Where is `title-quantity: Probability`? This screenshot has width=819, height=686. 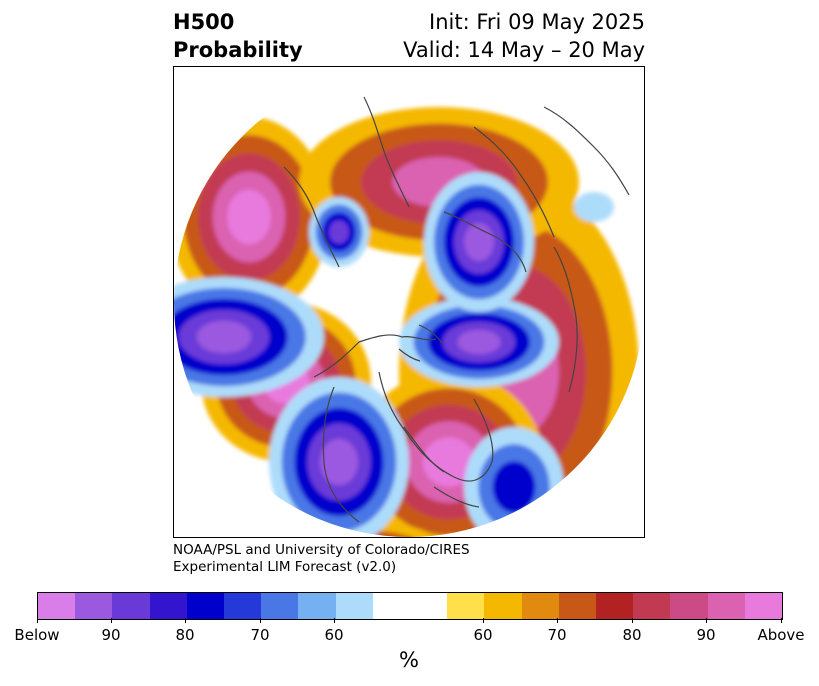
title-quantity: Probability is located at coordinates (238, 50).